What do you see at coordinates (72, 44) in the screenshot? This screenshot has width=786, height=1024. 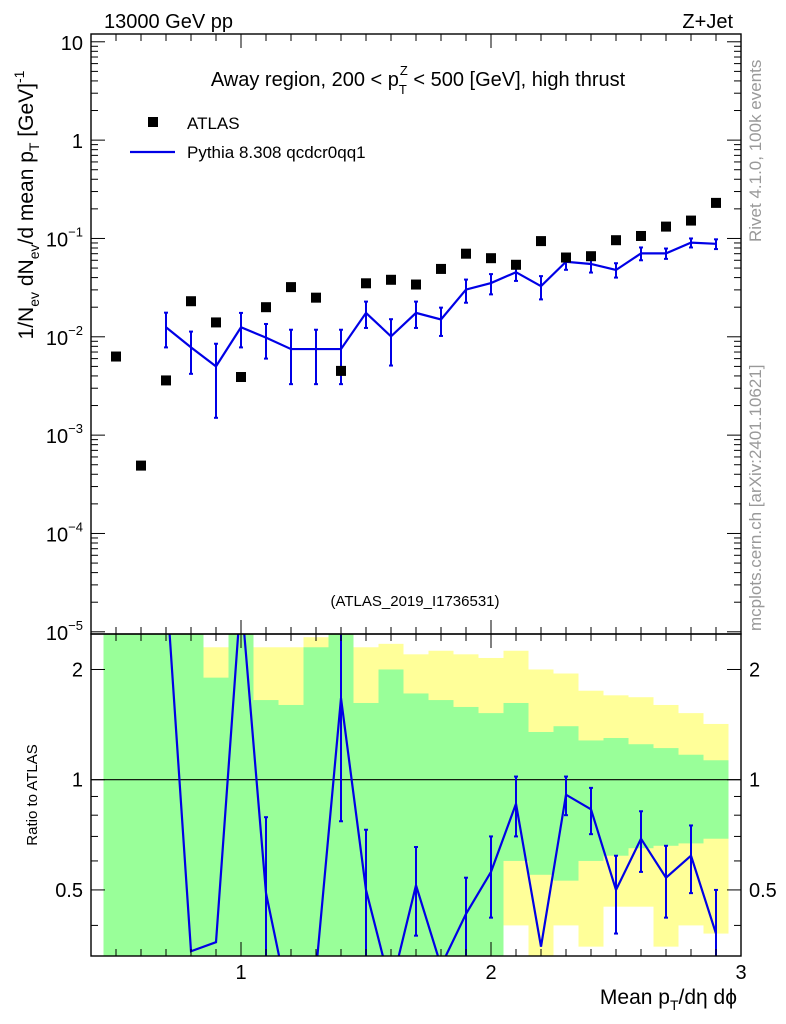 I see `main-y-tick-label: 10` at bounding box center [72, 44].